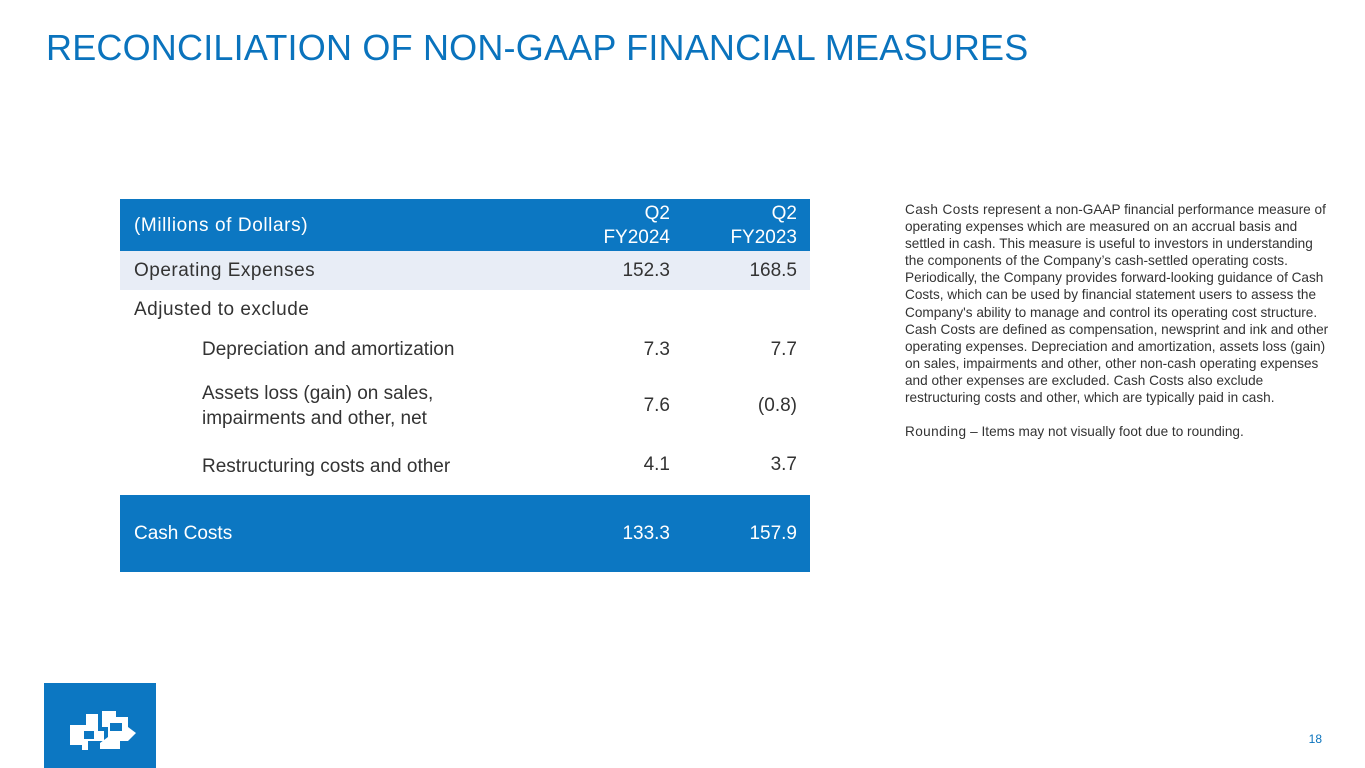 The height and width of the screenshot is (768, 1365). What do you see at coordinates (646, 533) in the screenshot?
I see `value-q2-fy2024: 133.3` at bounding box center [646, 533].